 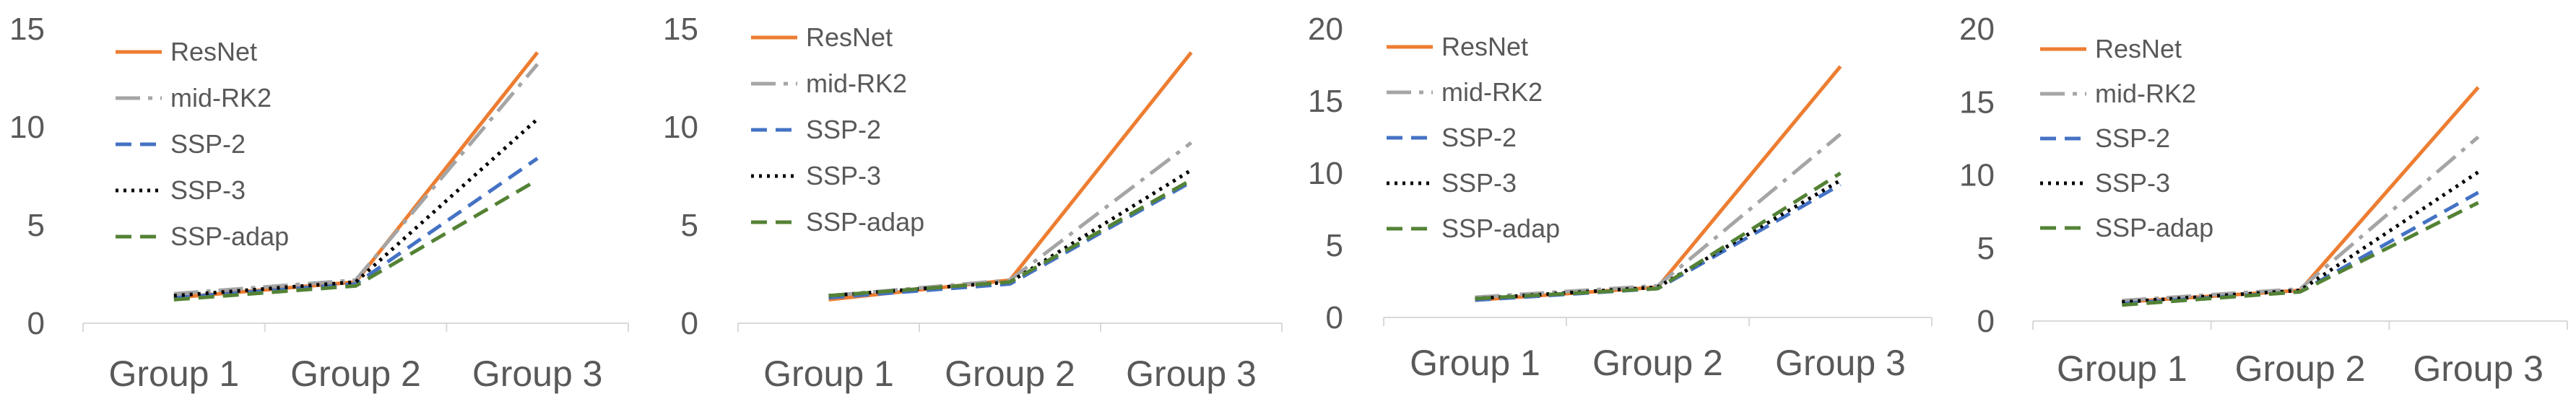 I want to click on series-line-mid-rk2, so click(x=2301, y=219).